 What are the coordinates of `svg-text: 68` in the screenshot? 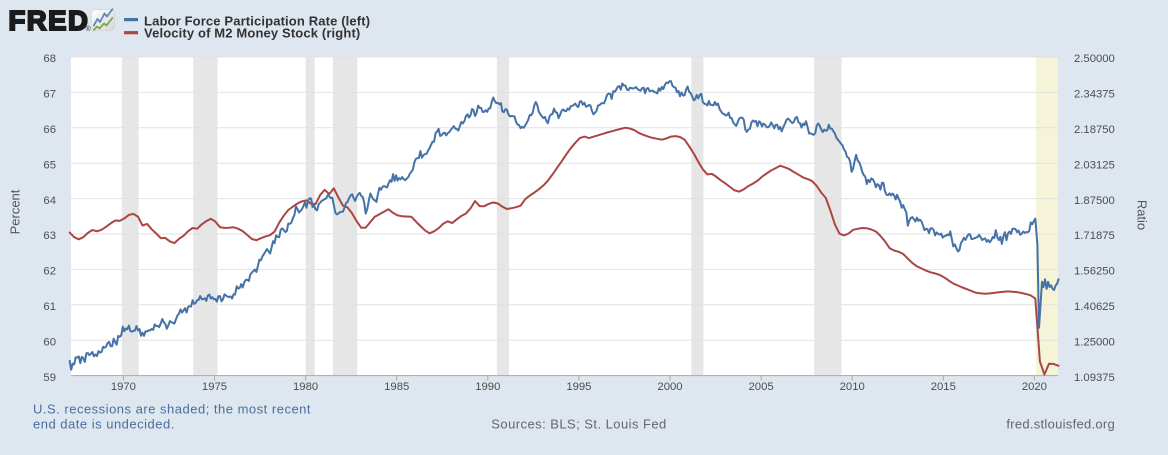 It's located at (49, 59).